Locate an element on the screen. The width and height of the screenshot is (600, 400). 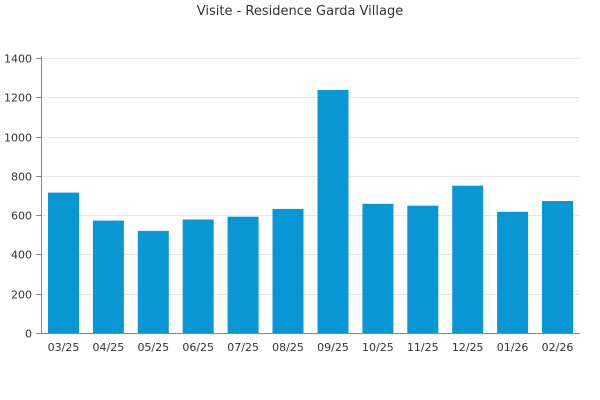
x-tick-label: 02/26 is located at coordinates (558, 347).